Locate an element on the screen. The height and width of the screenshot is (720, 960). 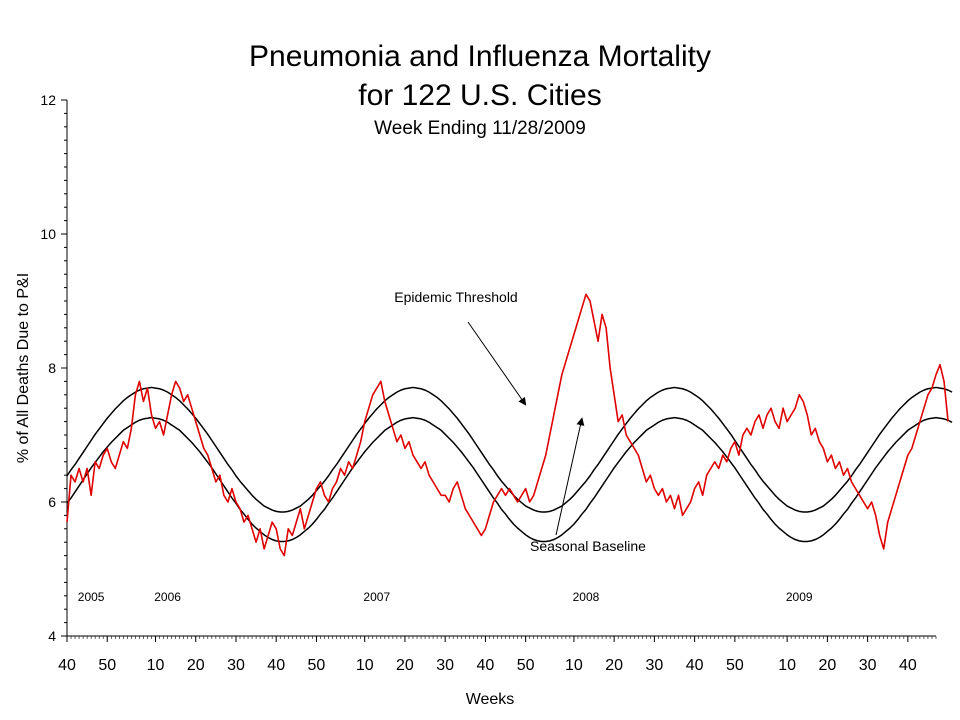
year-label: 2006 is located at coordinates (167, 597).